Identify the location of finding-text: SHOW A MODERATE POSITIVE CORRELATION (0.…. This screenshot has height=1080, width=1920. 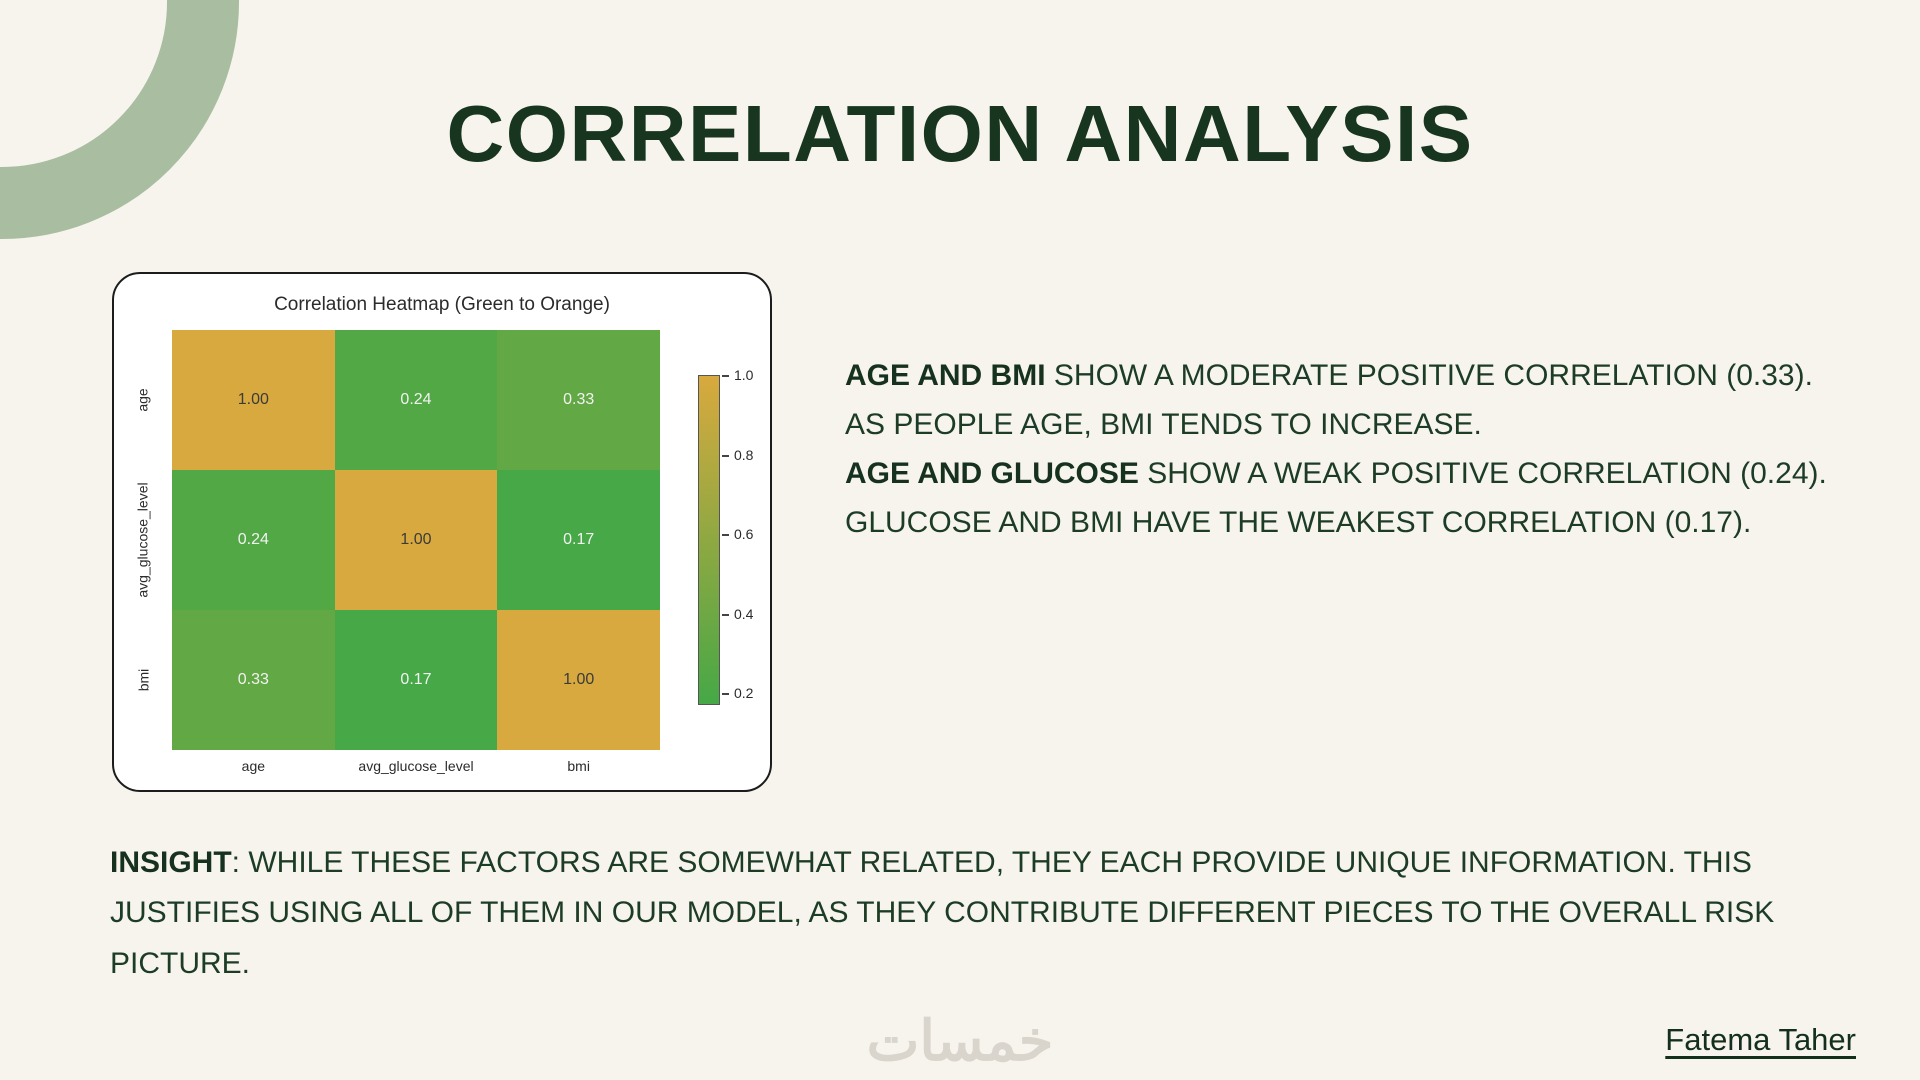
(1329, 400).